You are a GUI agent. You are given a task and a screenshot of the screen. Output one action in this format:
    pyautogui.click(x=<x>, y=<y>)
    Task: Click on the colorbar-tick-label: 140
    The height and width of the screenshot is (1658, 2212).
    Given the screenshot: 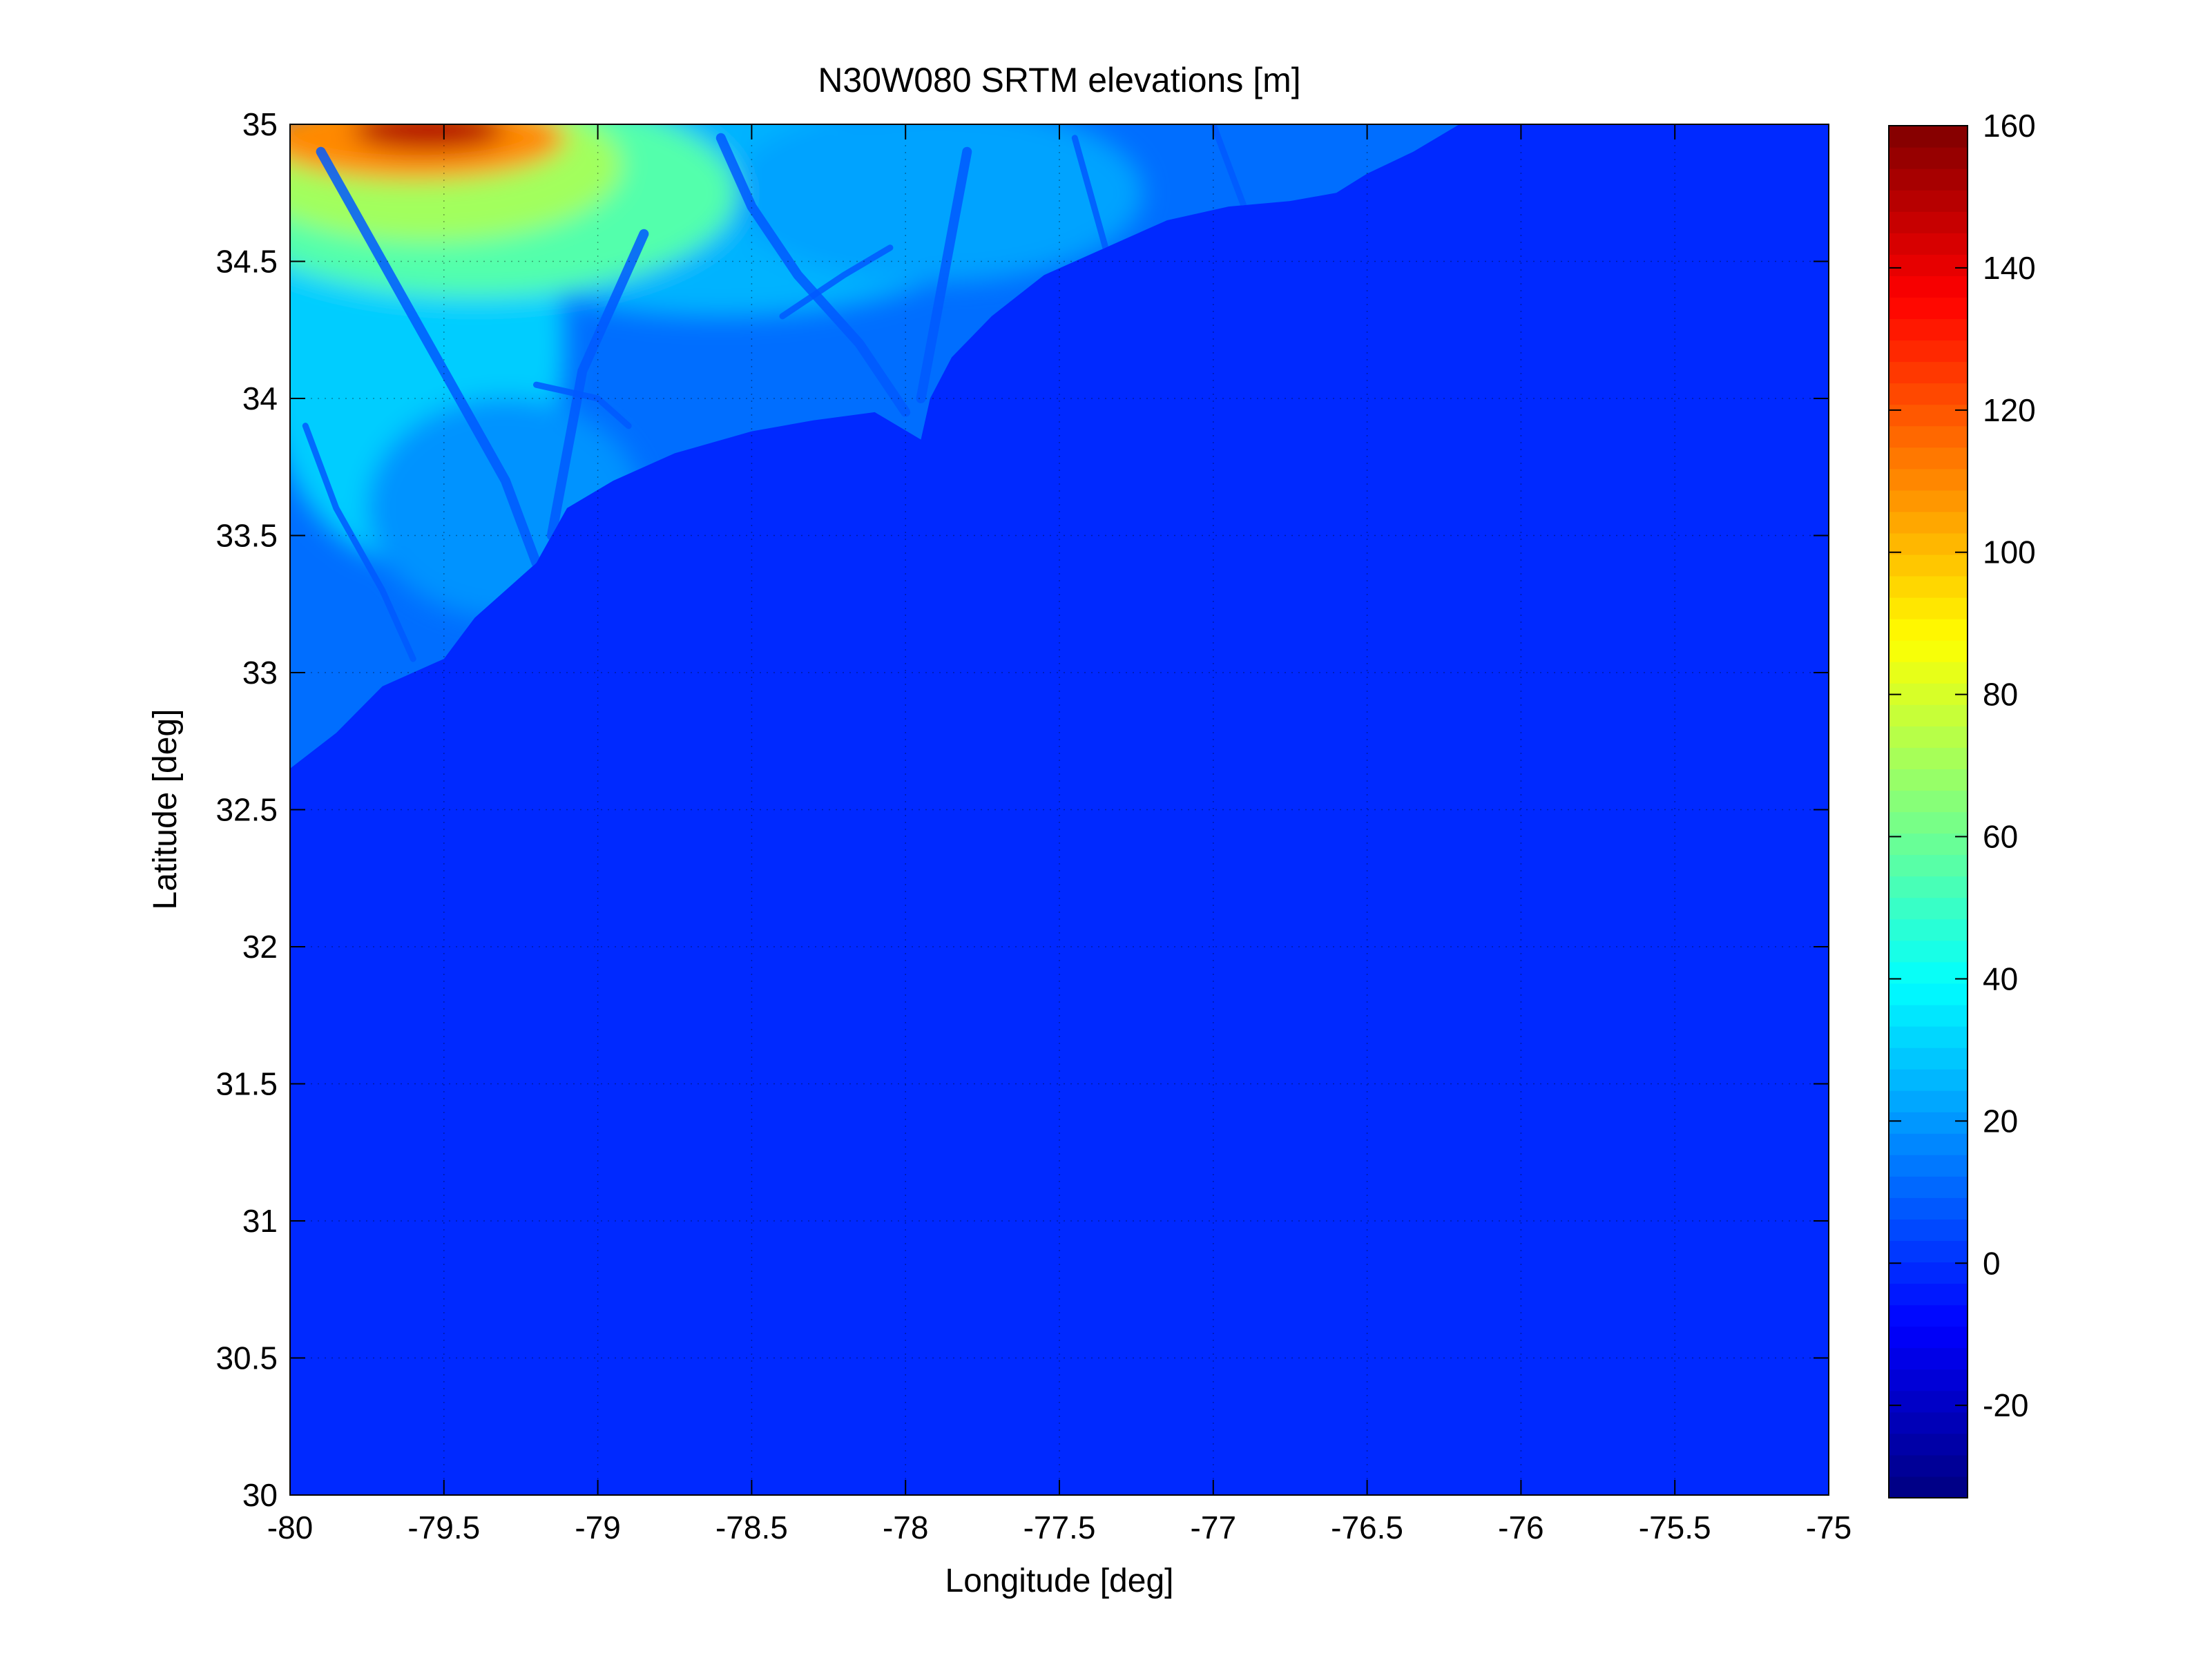 What is the action you would take?
    pyautogui.click(x=2010, y=268)
    